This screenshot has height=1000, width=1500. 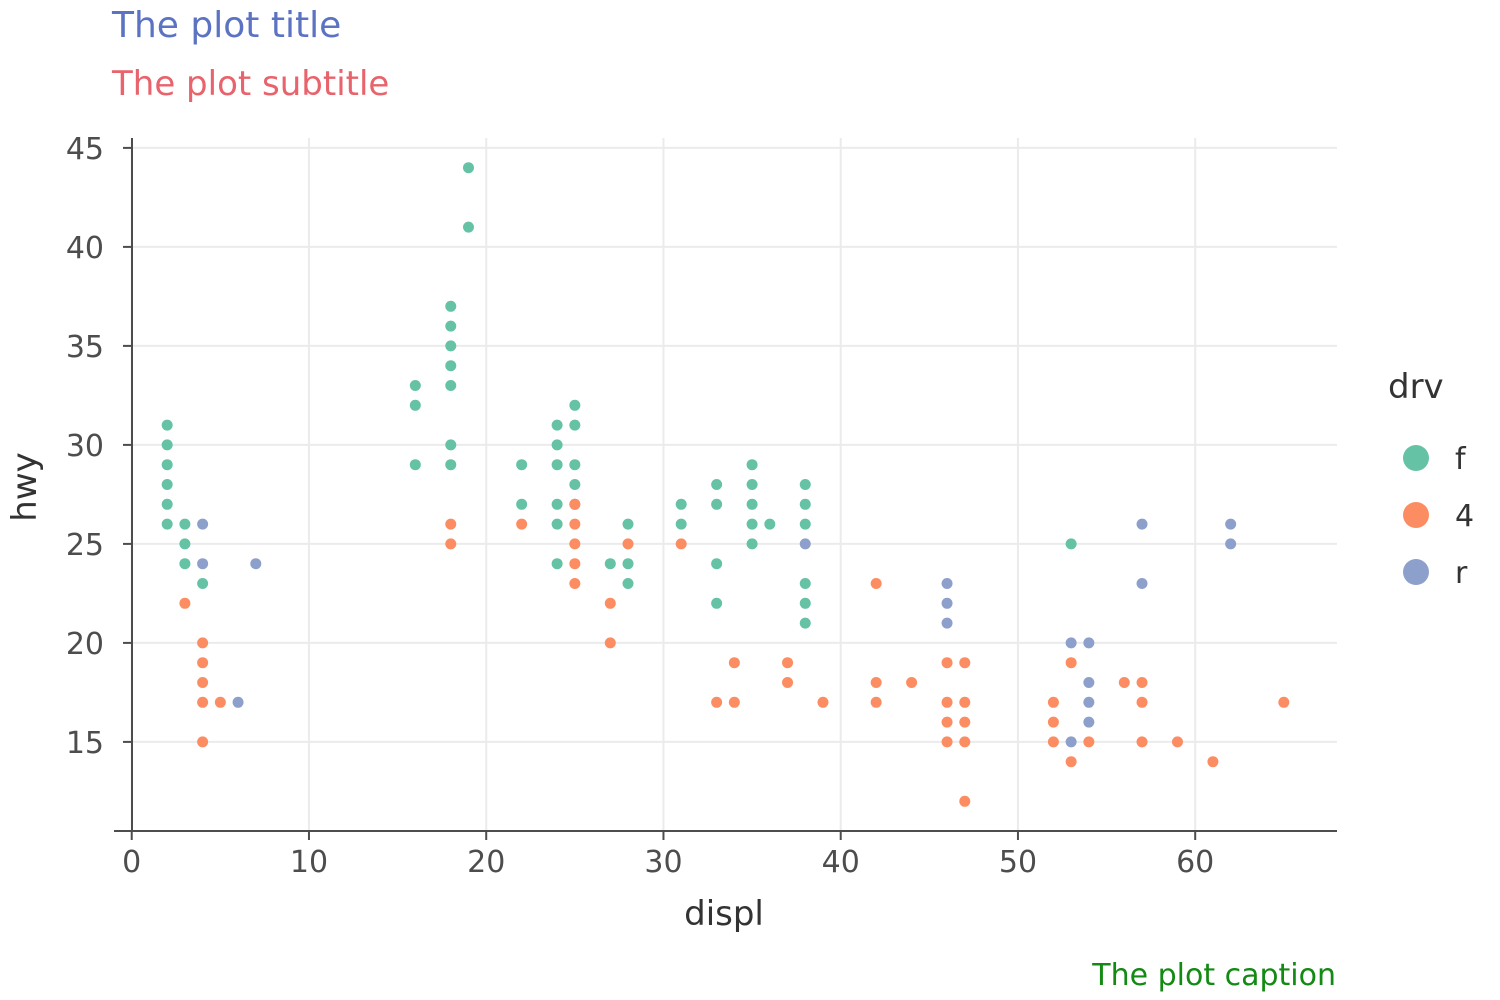 I want to click on legend: drv f 4 r, so click(x=1431, y=479).